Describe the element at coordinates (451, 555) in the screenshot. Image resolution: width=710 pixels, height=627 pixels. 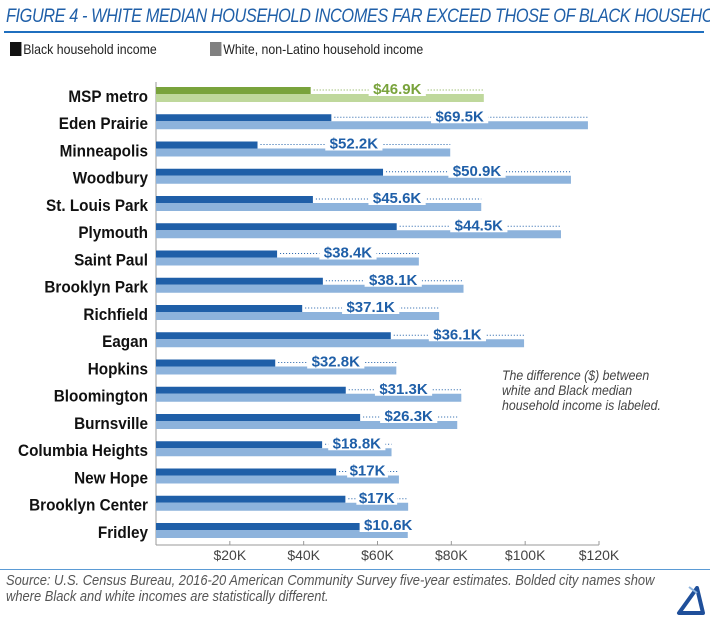
I see `x-tick-label: $80K` at that location.